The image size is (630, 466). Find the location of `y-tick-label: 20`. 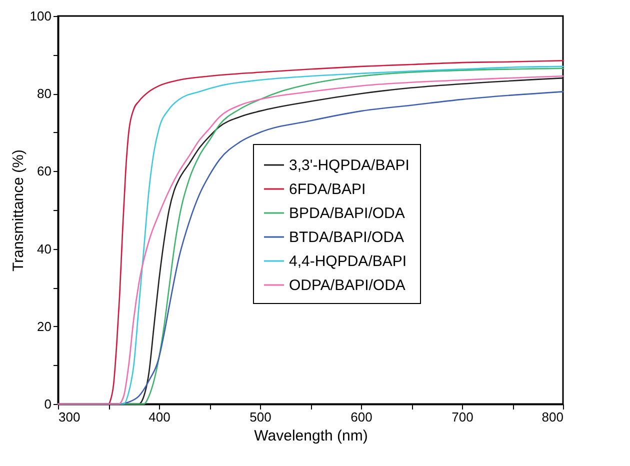

y-tick-label: 20 is located at coordinates (44, 326).